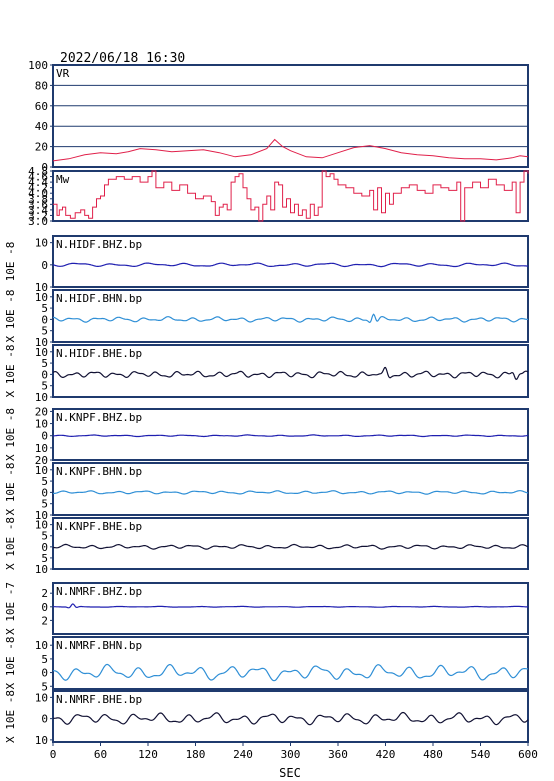 This screenshot has height=781, width=554. What do you see at coordinates (99, 298) in the screenshot?
I see `panel-label: N.HIDF.BHN.bp` at bounding box center [99, 298].